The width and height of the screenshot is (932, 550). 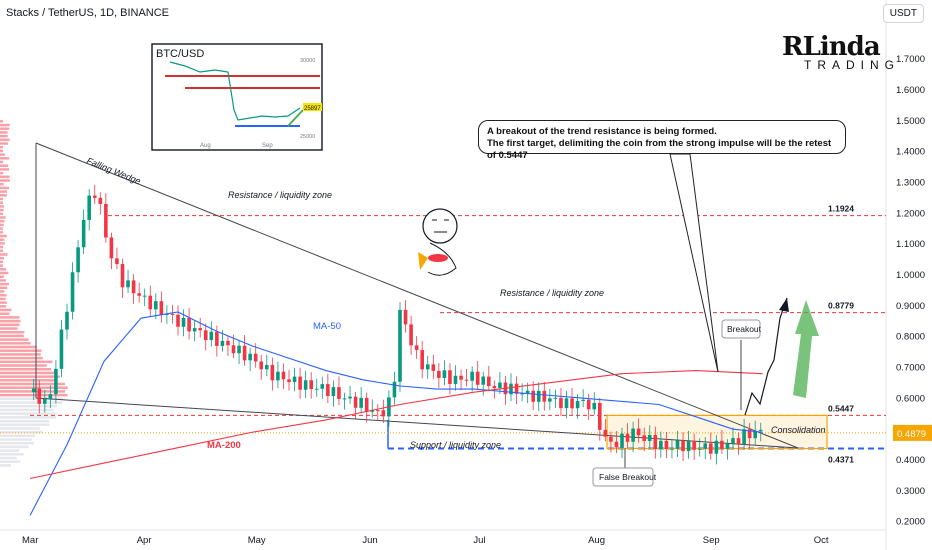 I want to click on btc-inset-y-label: 30000, so click(x=307, y=61).